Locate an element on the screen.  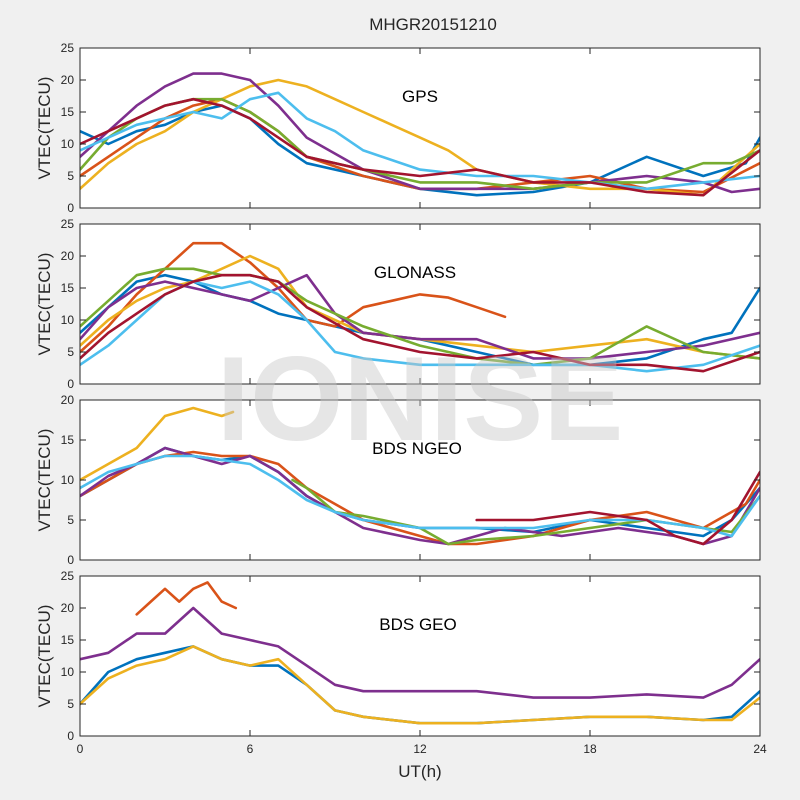
x-tick-label: 0 is located at coordinates (80, 749).